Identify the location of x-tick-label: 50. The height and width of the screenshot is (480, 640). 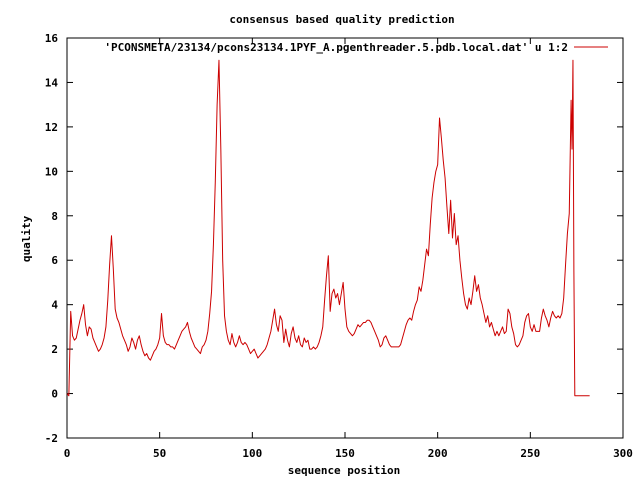
(159, 453).